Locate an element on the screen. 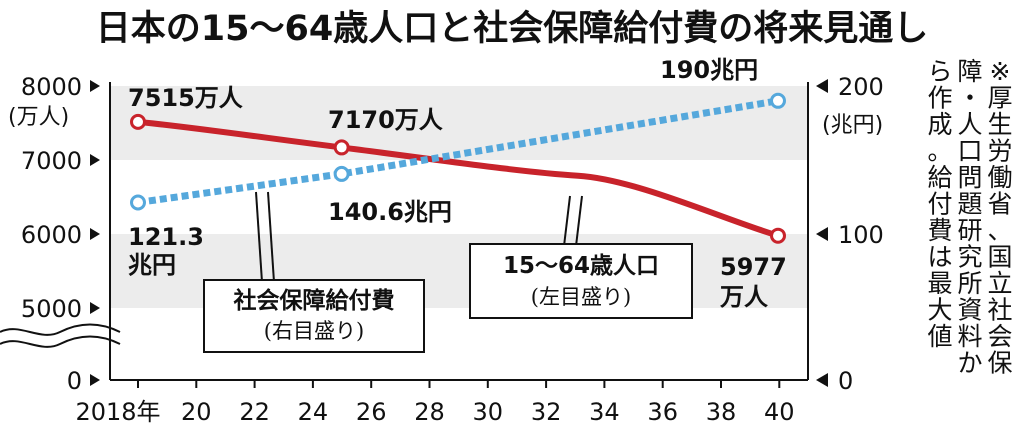 The height and width of the screenshot is (442, 1024). x-tick-label: 36 is located at coordinates (662, 412).